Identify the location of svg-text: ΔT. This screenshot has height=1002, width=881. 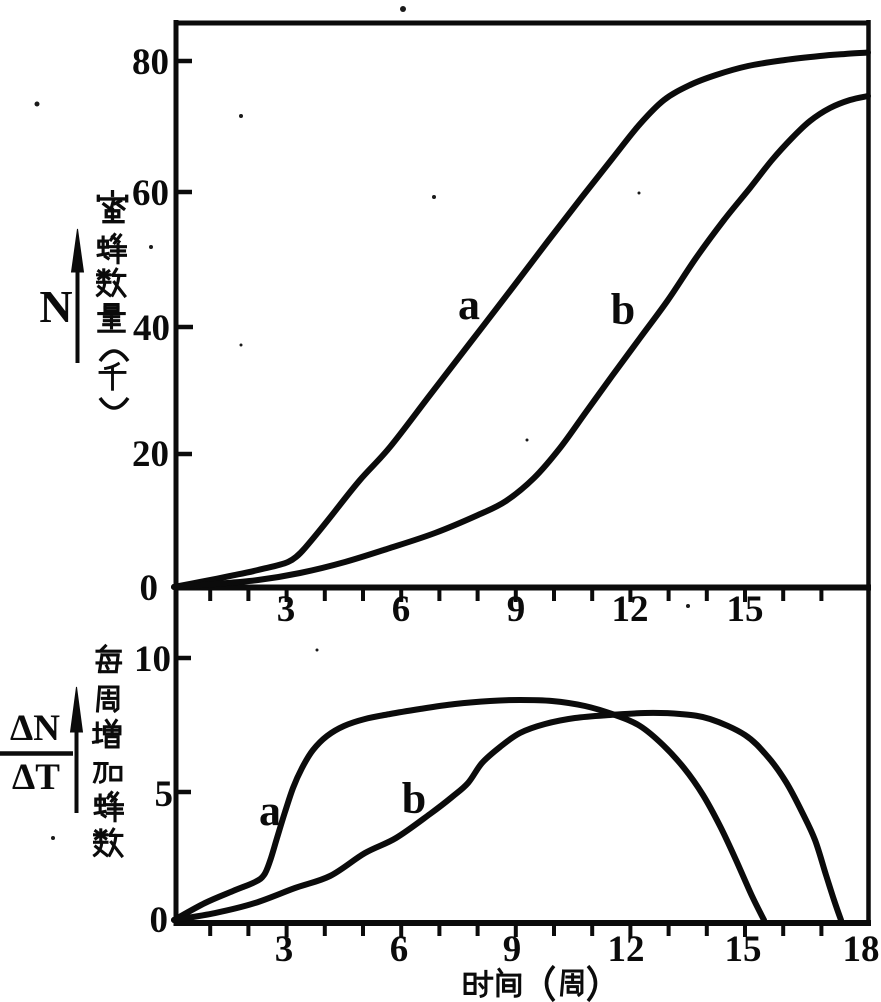
(36, 777).